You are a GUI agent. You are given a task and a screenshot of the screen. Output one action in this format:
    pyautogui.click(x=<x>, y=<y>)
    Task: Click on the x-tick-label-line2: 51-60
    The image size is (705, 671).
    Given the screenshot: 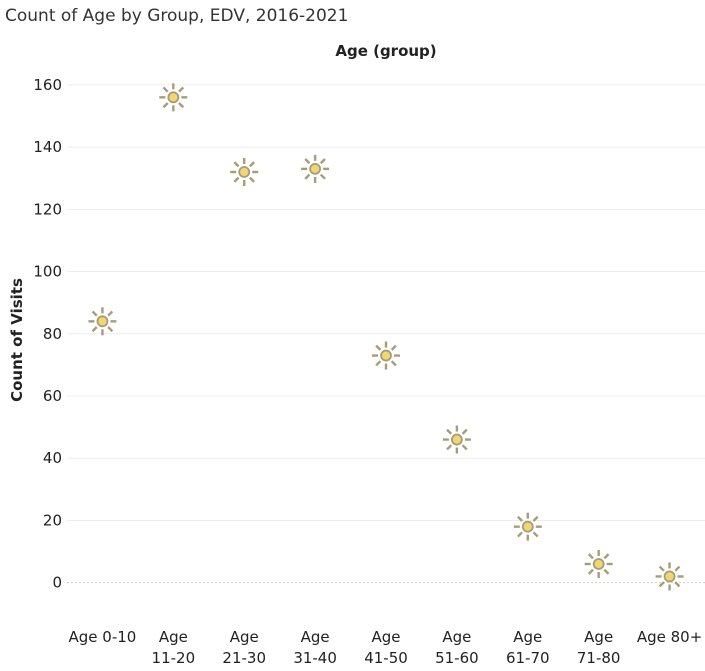 What is the action you would take?
    pyautogui.click(x=457, y=658)
    